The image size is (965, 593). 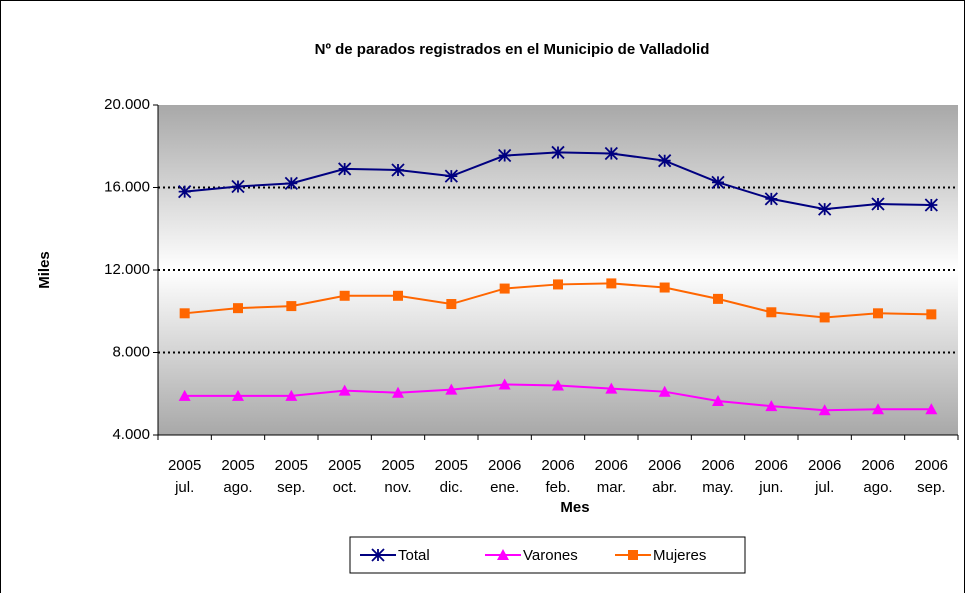 I want to click on x-tick-label: mar., so click(x=611, y=487).